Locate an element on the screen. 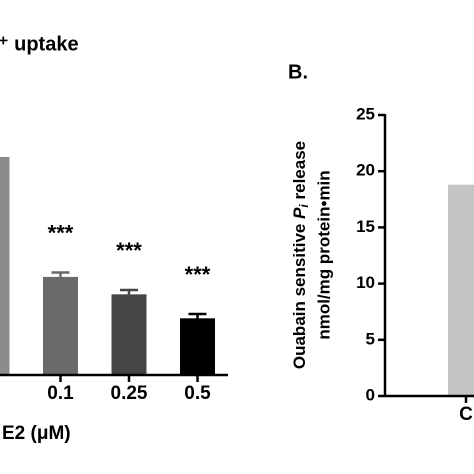 This screenshot has width=474, height=474. x-axis-label: E2 (μM) is located at coordinates (36, 433).